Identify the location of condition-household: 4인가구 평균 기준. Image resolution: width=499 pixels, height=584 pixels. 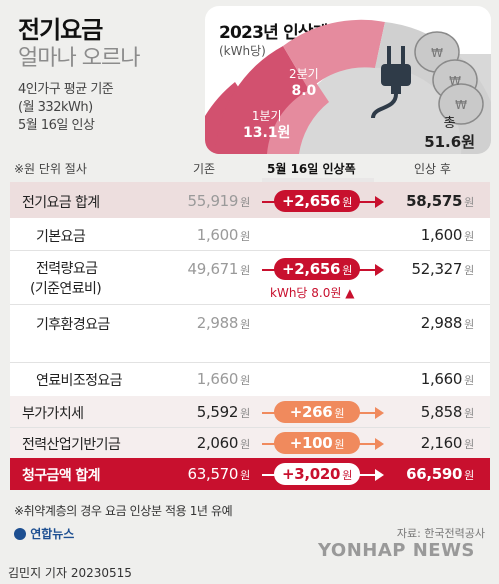
(66, 89).